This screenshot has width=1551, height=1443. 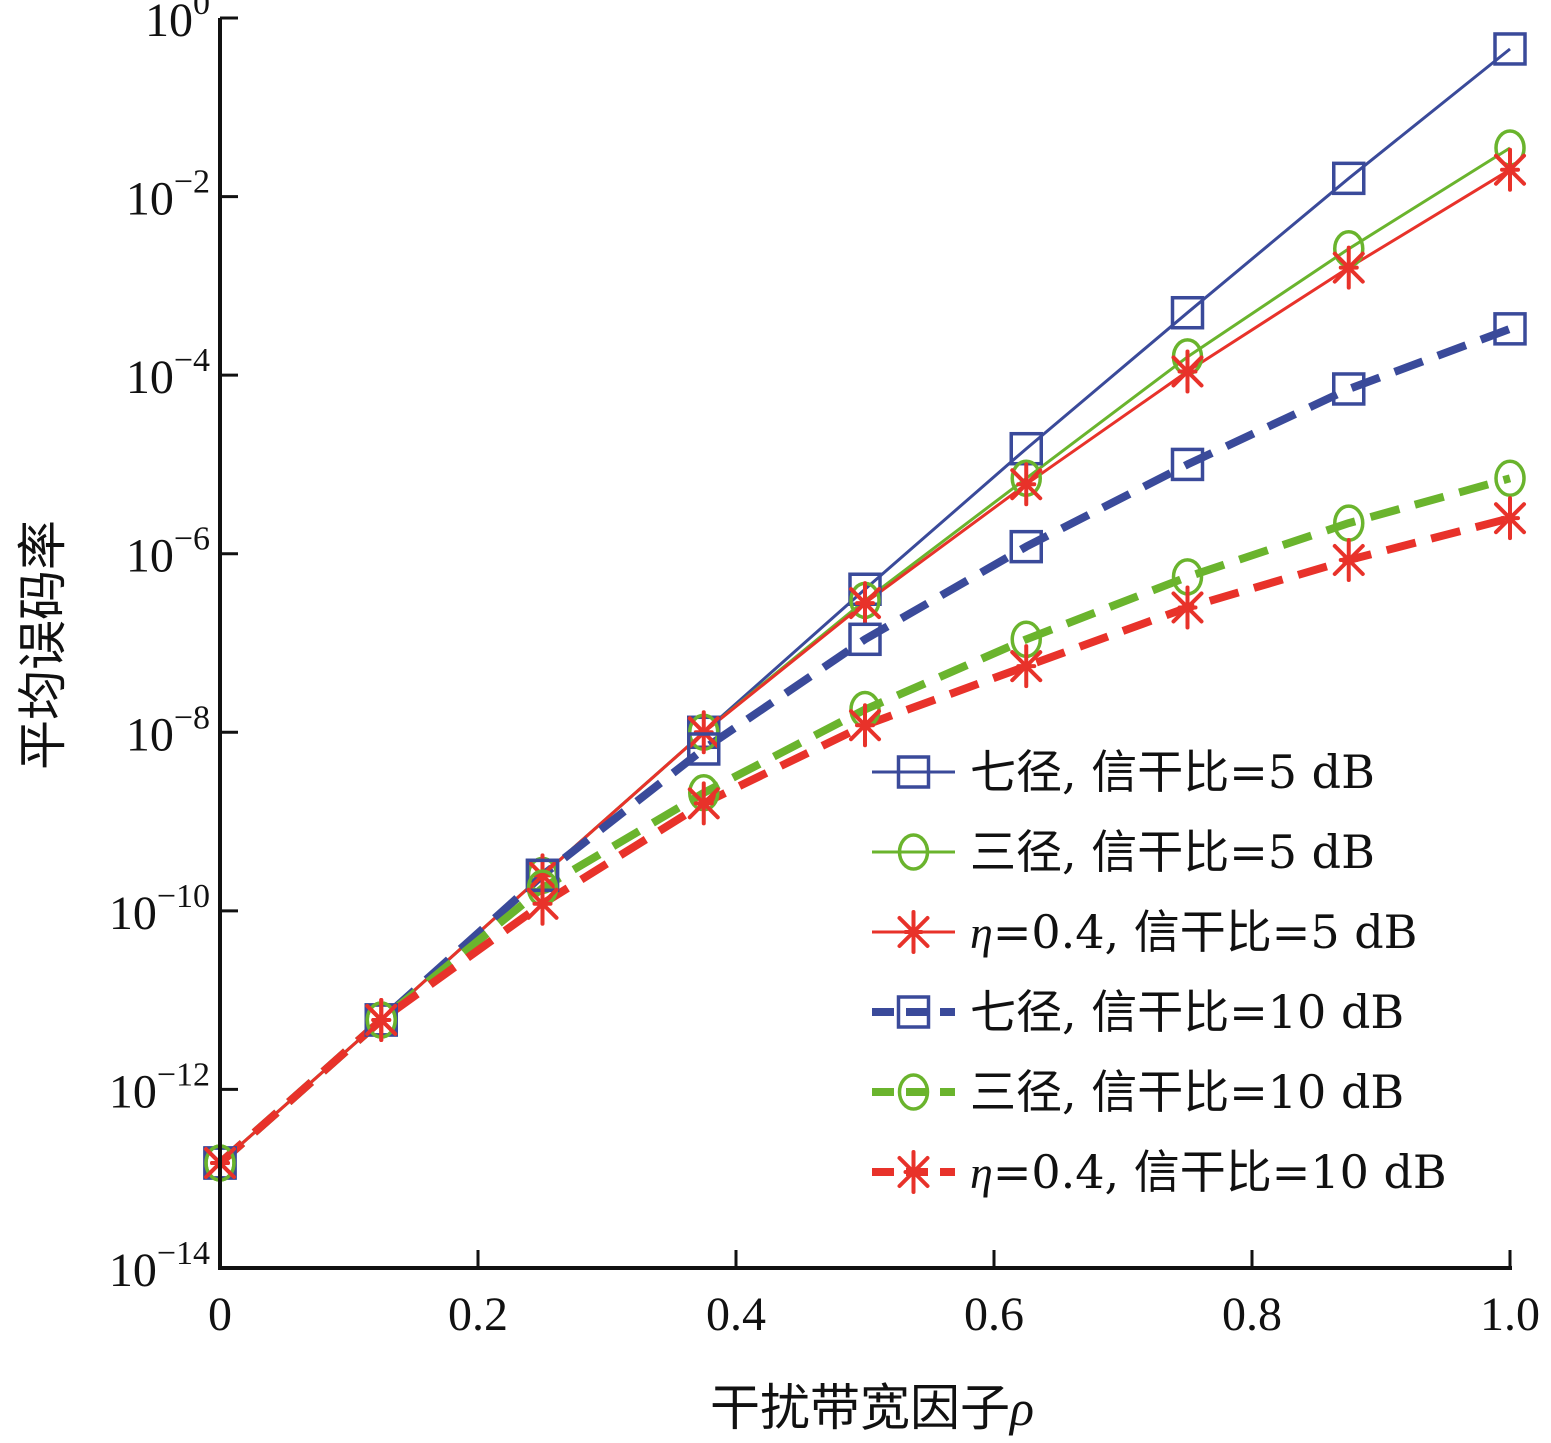 What do you see at coordinates (159, 1266) in the screenshot?
I see `y-tick-label: 10⁻¹⁴` at bounding box center [159, 1266].